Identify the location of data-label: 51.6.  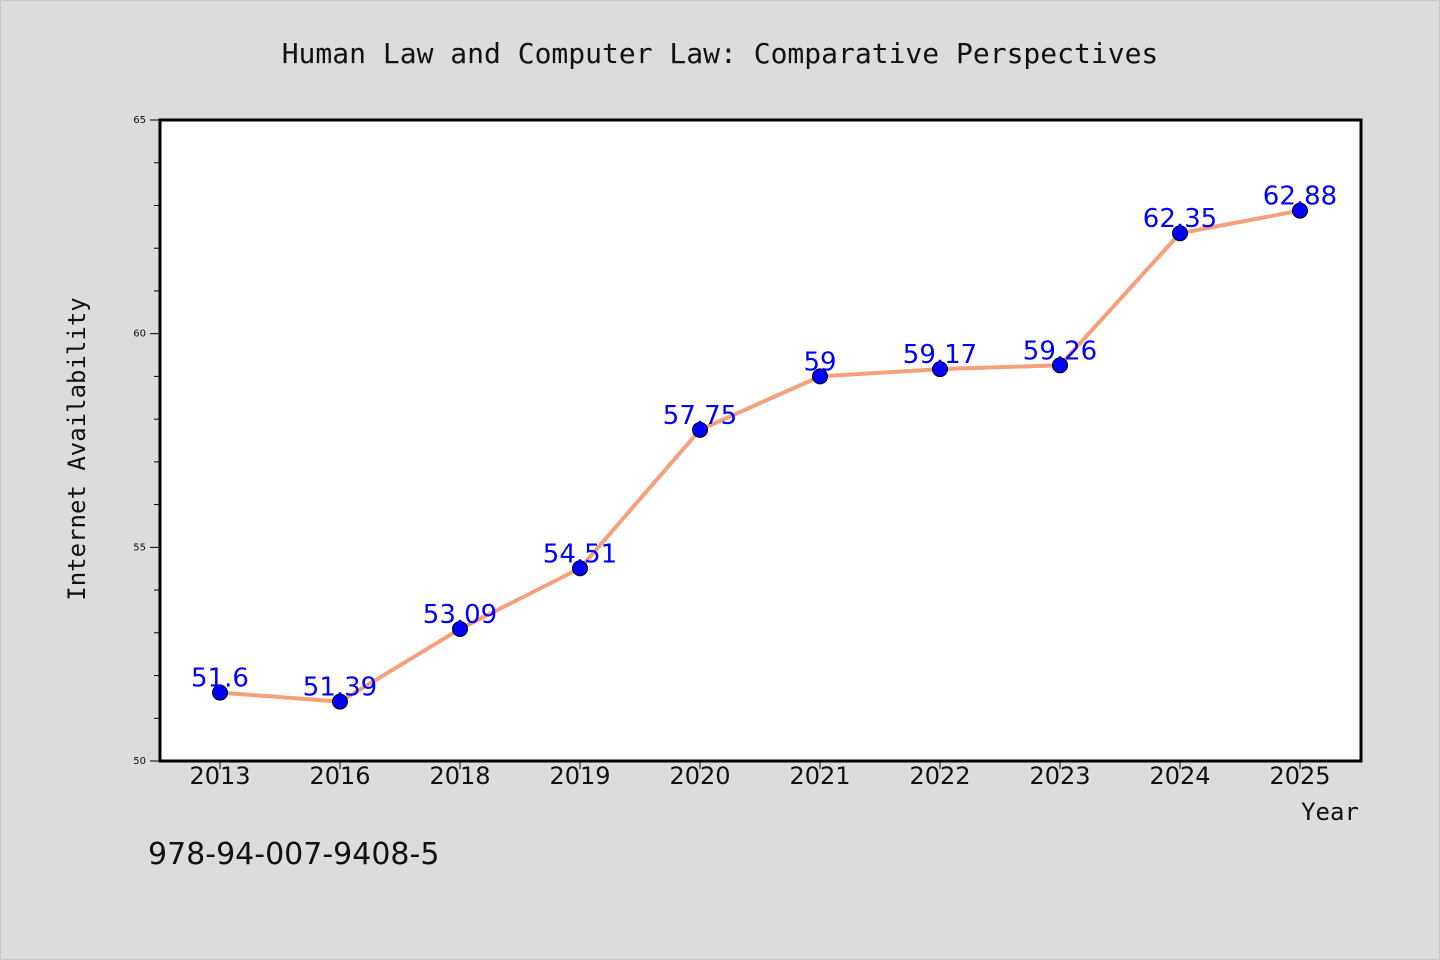
(220, 679).